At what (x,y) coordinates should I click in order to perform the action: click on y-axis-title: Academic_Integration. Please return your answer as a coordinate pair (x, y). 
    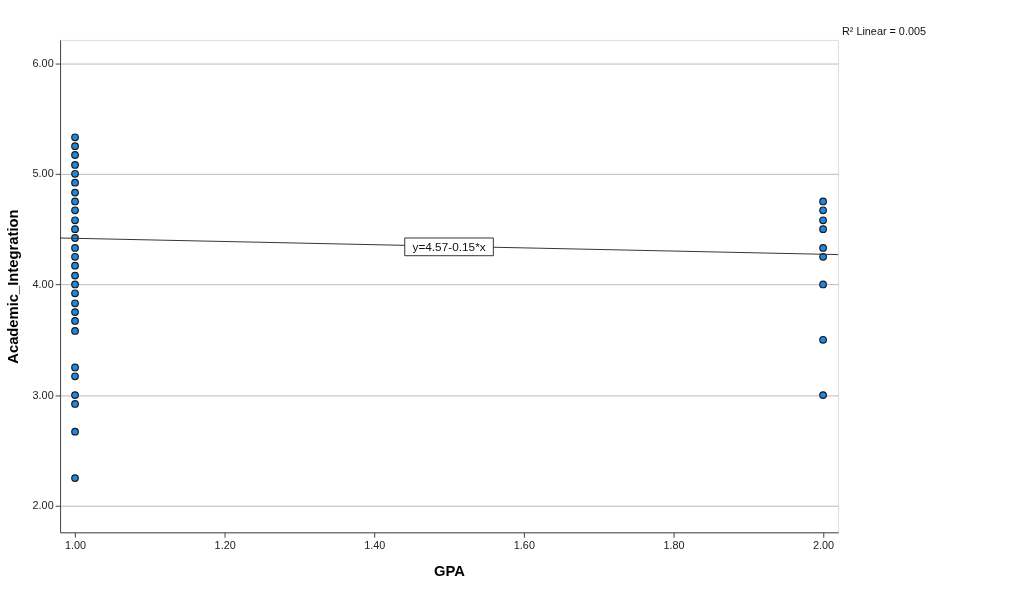
    Looking at the image, I should click on (12, 286).